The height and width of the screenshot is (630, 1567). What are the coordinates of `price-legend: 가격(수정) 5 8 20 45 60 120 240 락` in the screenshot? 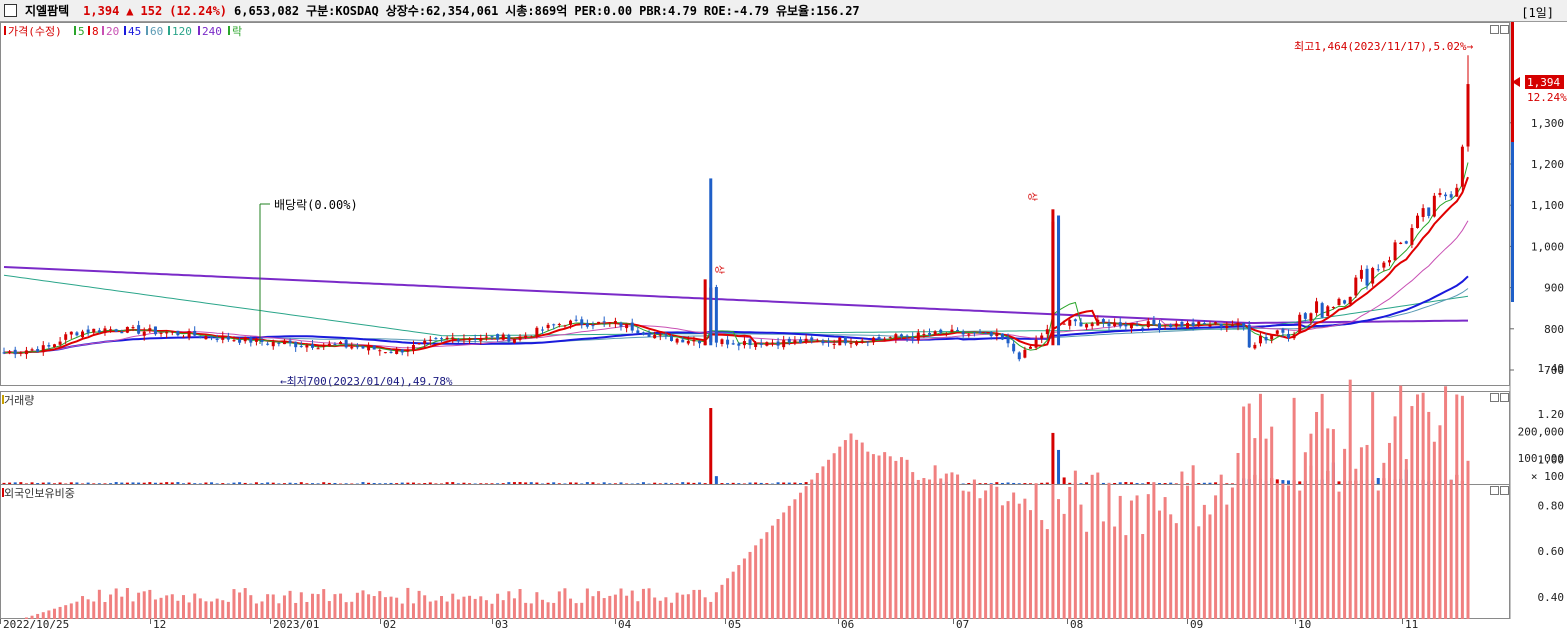 It's located at (123, 31).